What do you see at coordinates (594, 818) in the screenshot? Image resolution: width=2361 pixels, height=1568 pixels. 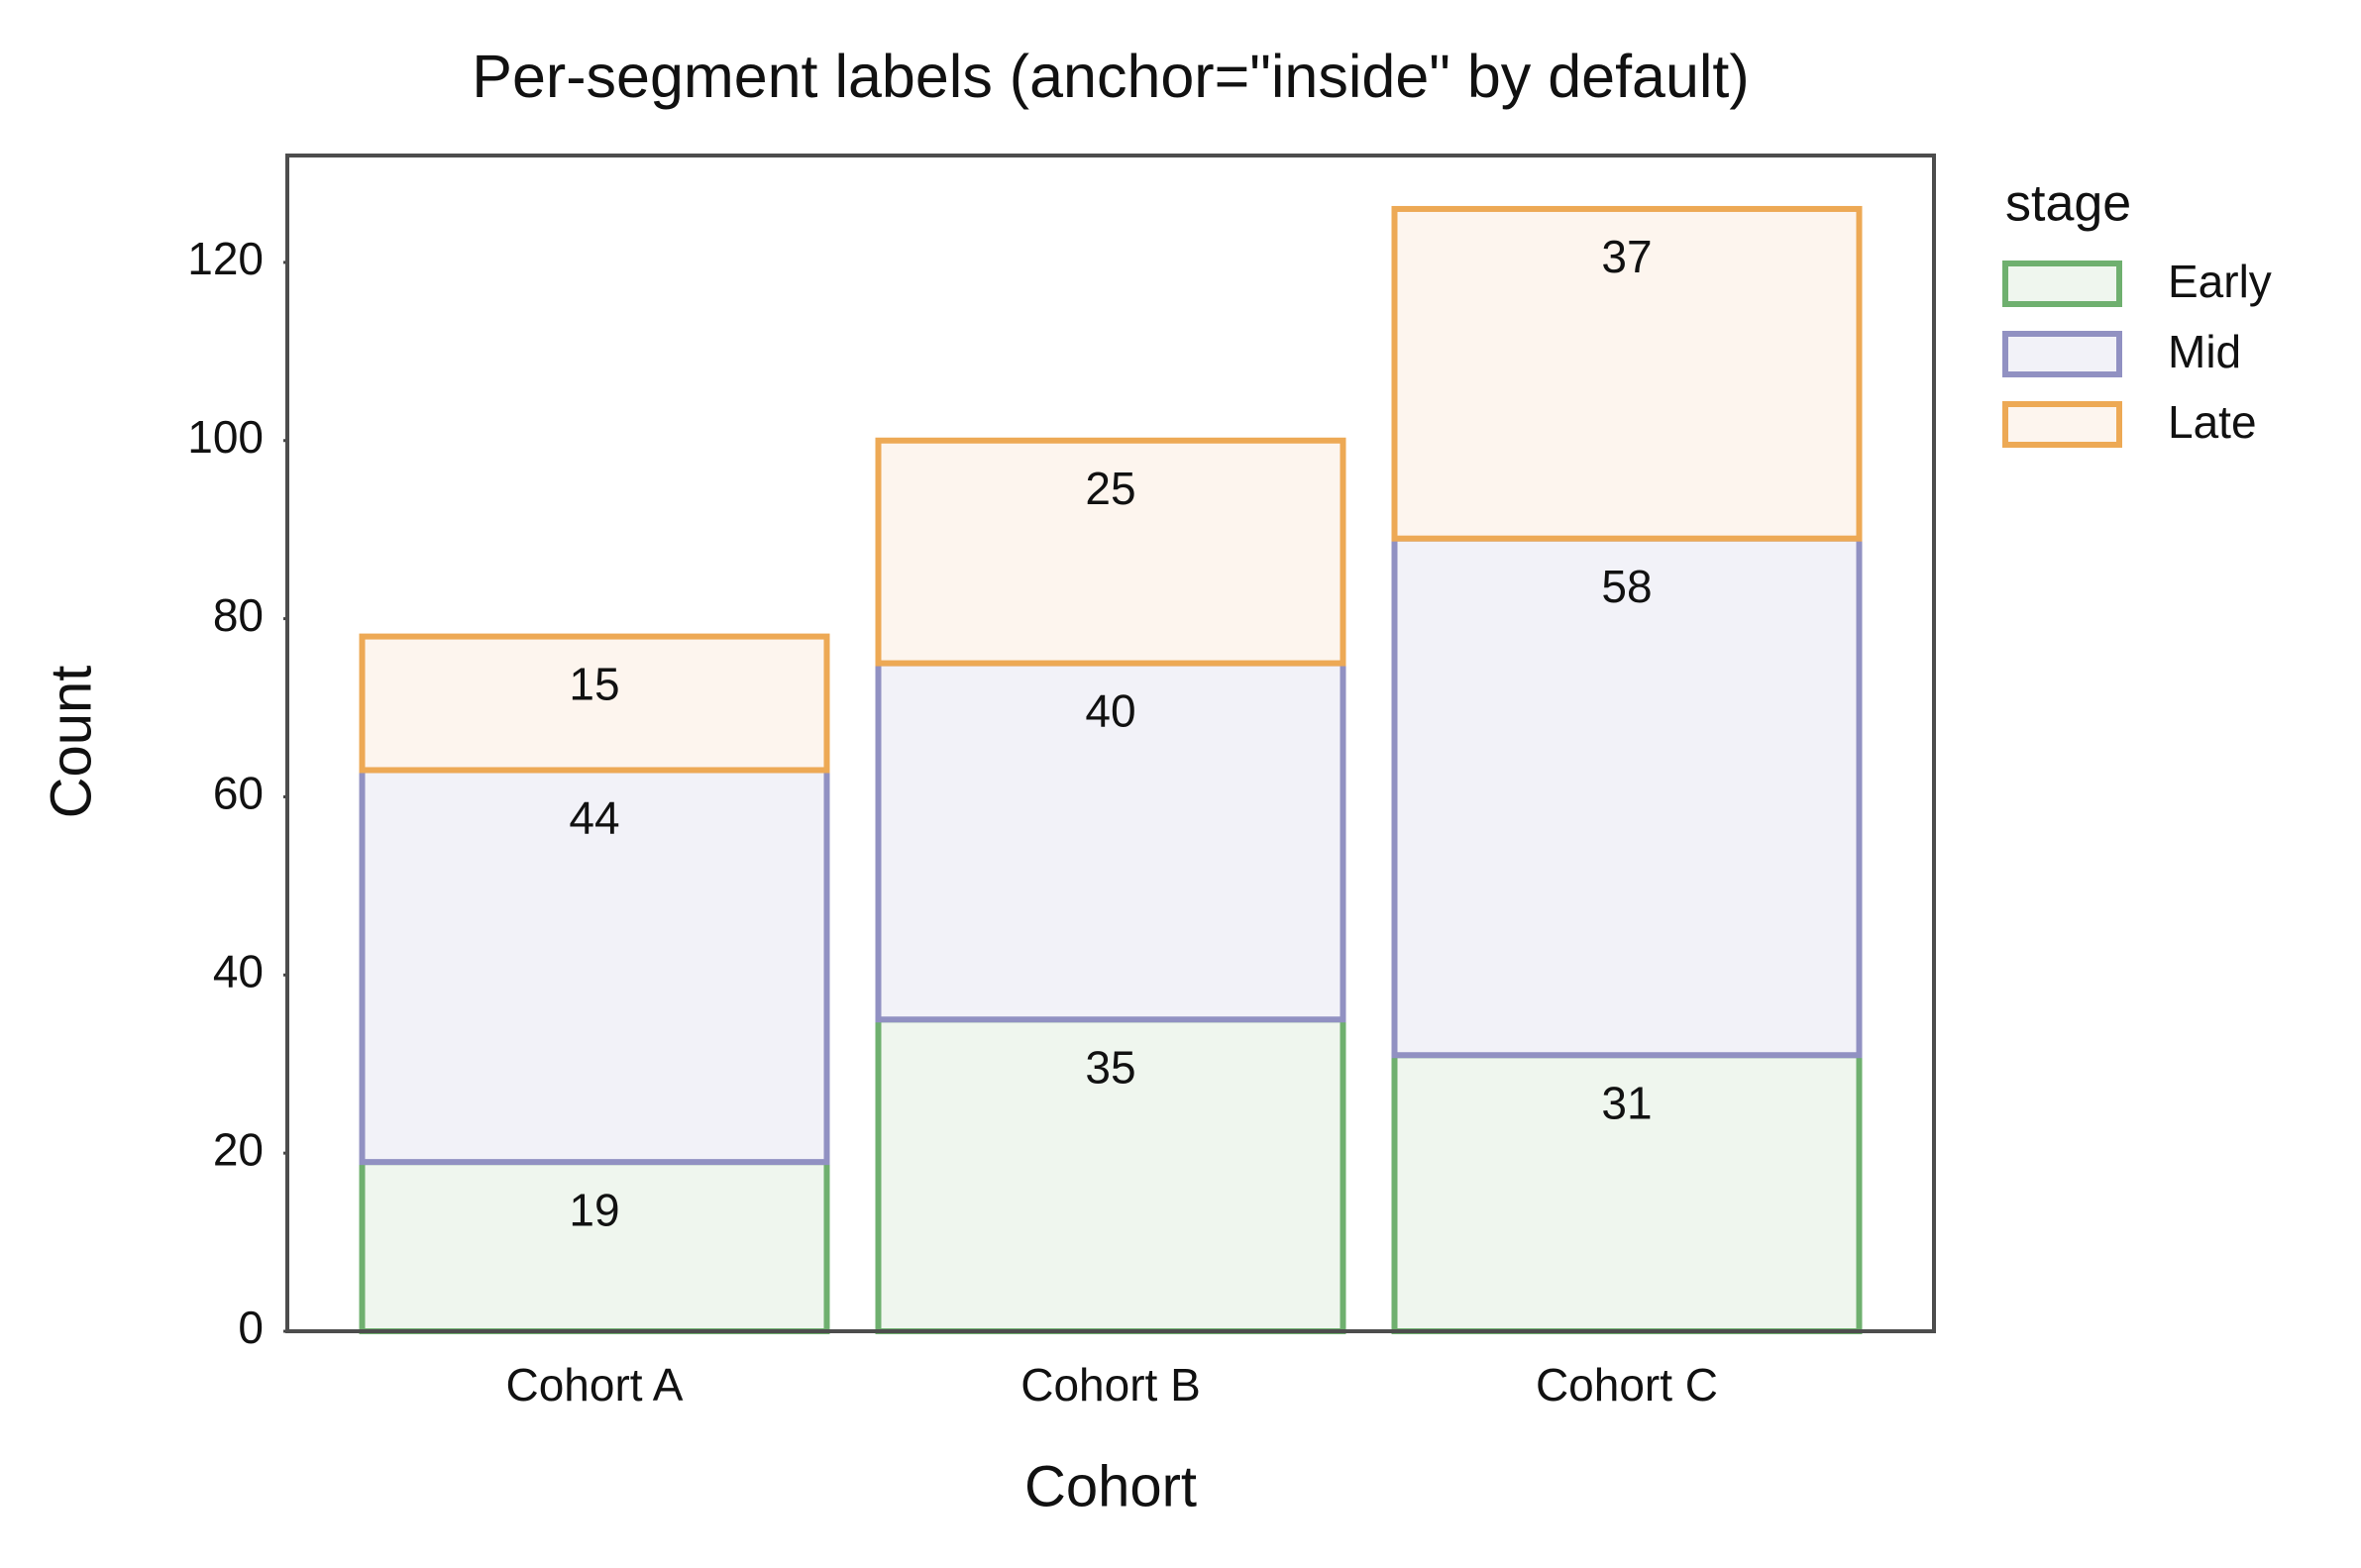 I see `data-label: 44` at bounding box center [594, 818].